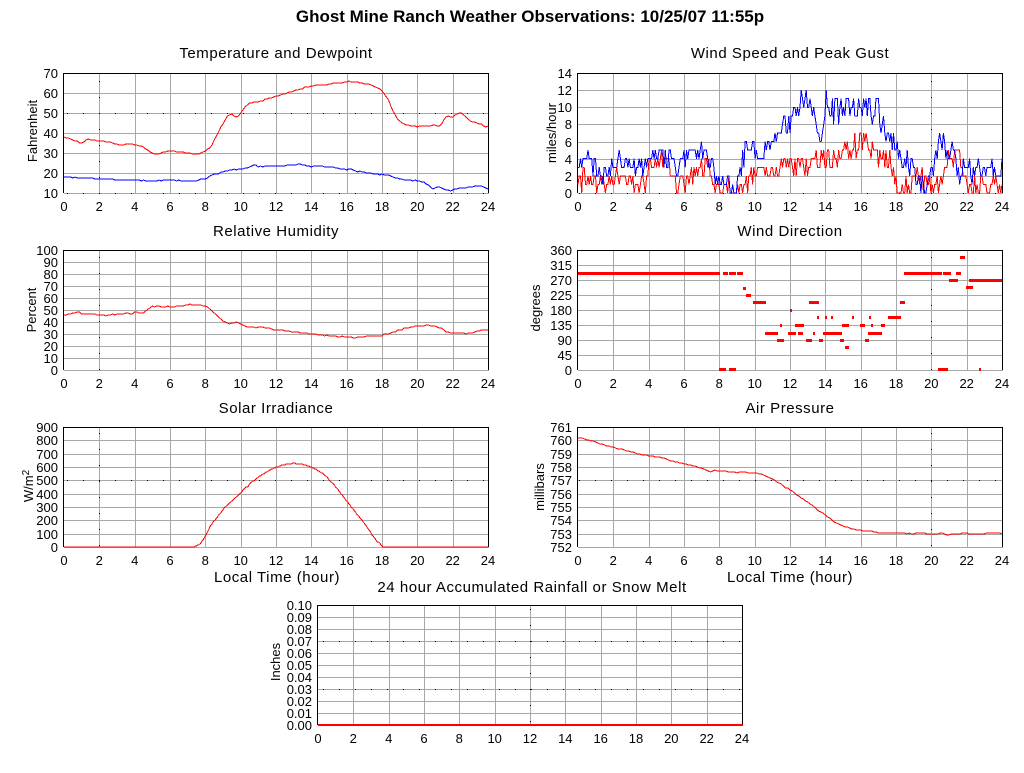  What do you see at coordinates (276, 231) in the screenshot?
I see `svg-text: Relative Humidity` at bounding box center [276, 231].